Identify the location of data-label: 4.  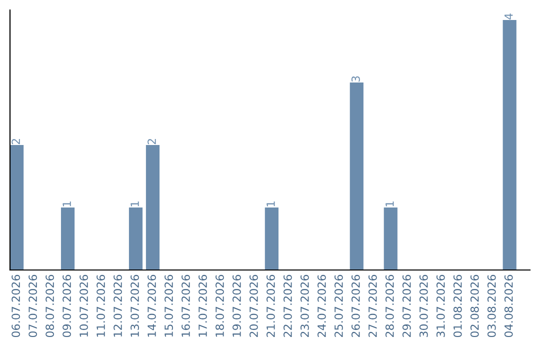
(508, 17).